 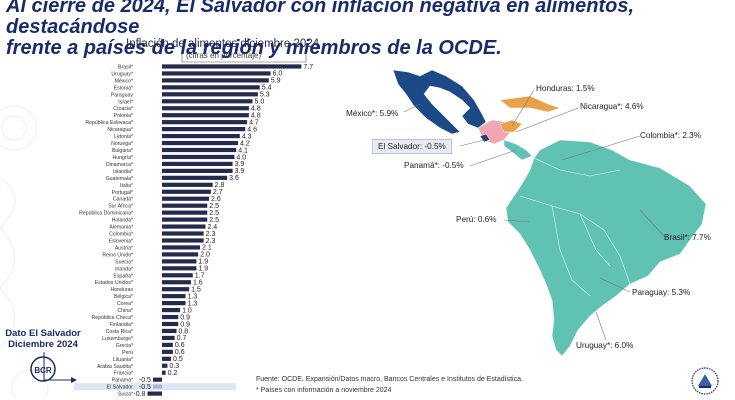 I want to click on category-label: Canadá*, so click(x=123, y=200).